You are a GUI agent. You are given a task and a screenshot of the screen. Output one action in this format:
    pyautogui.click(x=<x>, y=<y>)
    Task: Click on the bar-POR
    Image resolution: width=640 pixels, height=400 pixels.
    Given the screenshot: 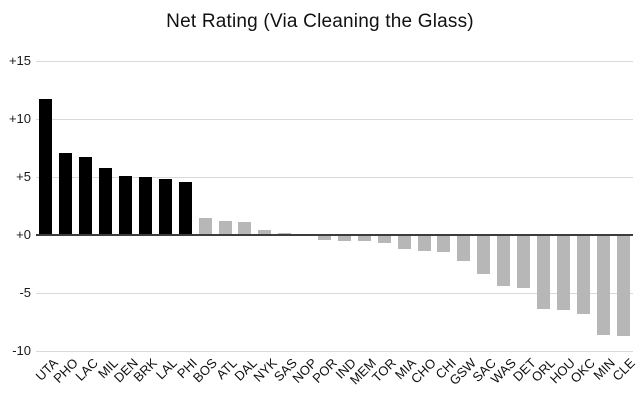 What is the action you would take?
    pyautogui.click(x=324, y=237)
    